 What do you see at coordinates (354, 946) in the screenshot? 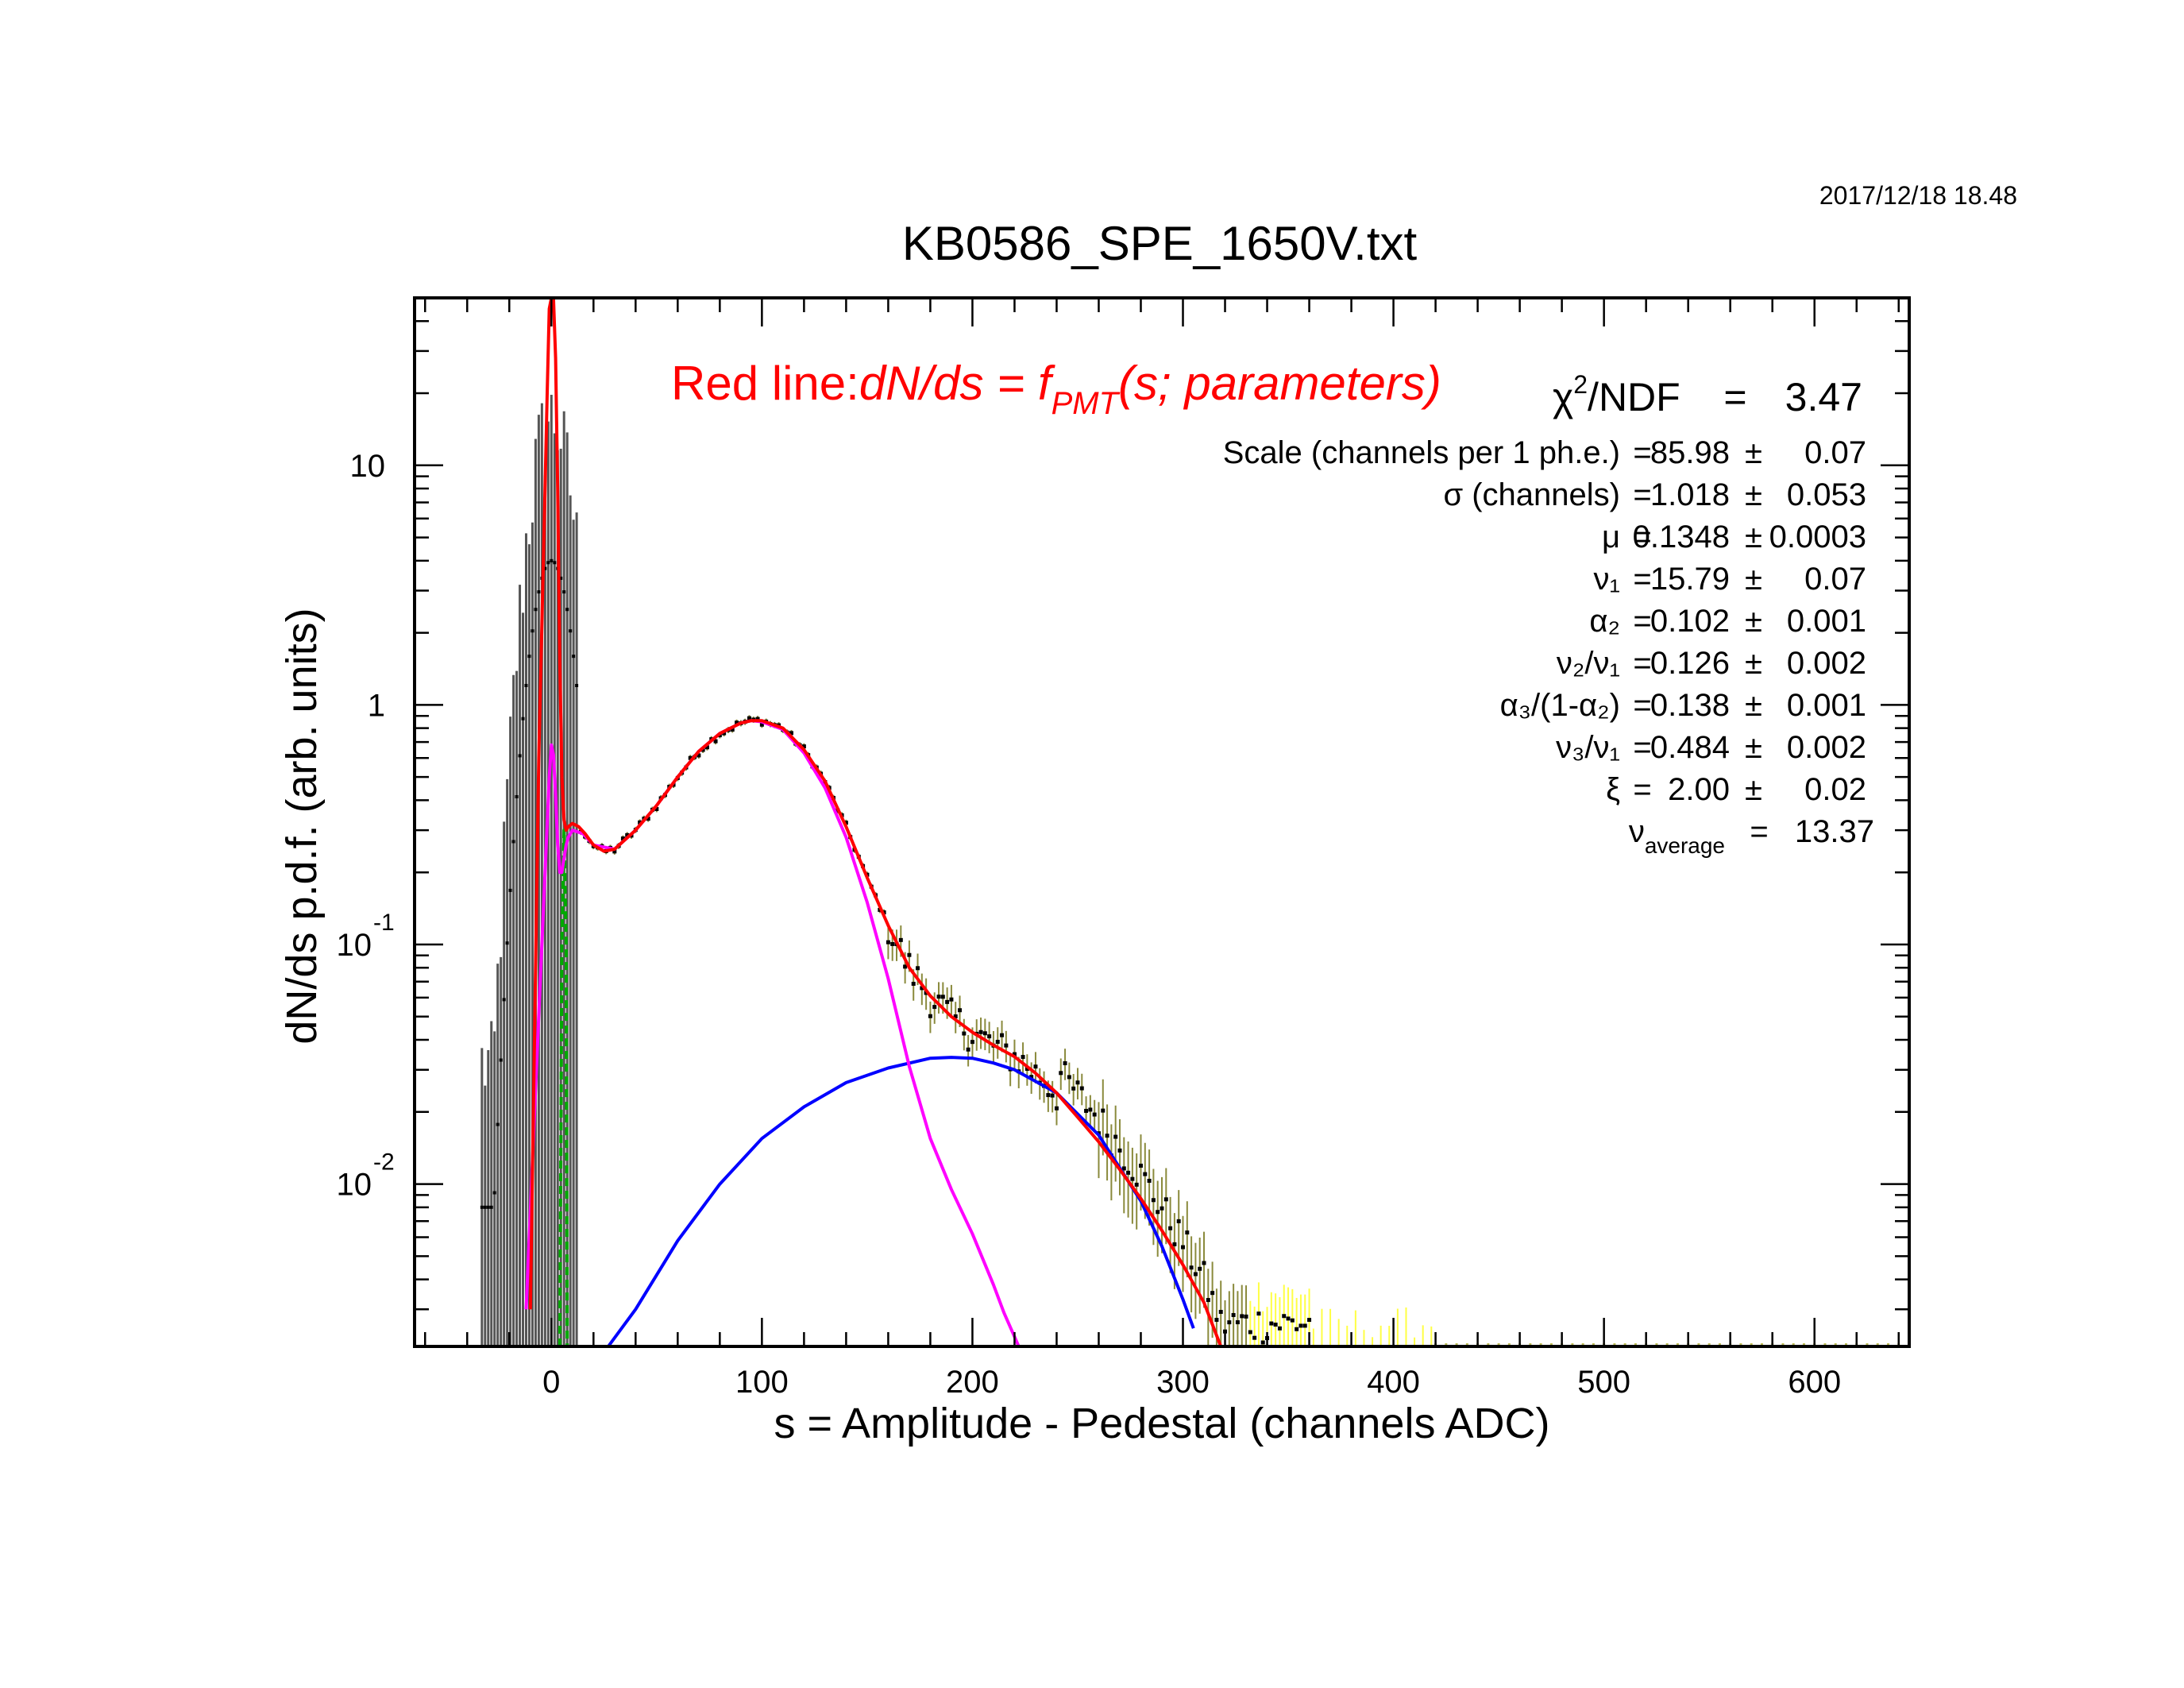
I see `y-tick-label-base: 10` at bounding box center [354, 946].